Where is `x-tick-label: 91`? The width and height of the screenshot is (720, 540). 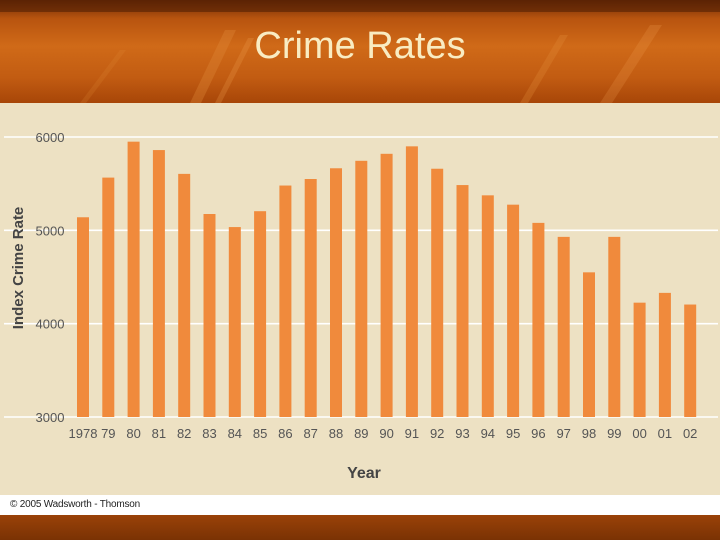
x-tick-label: 91 is located at coordinates (412, 433).